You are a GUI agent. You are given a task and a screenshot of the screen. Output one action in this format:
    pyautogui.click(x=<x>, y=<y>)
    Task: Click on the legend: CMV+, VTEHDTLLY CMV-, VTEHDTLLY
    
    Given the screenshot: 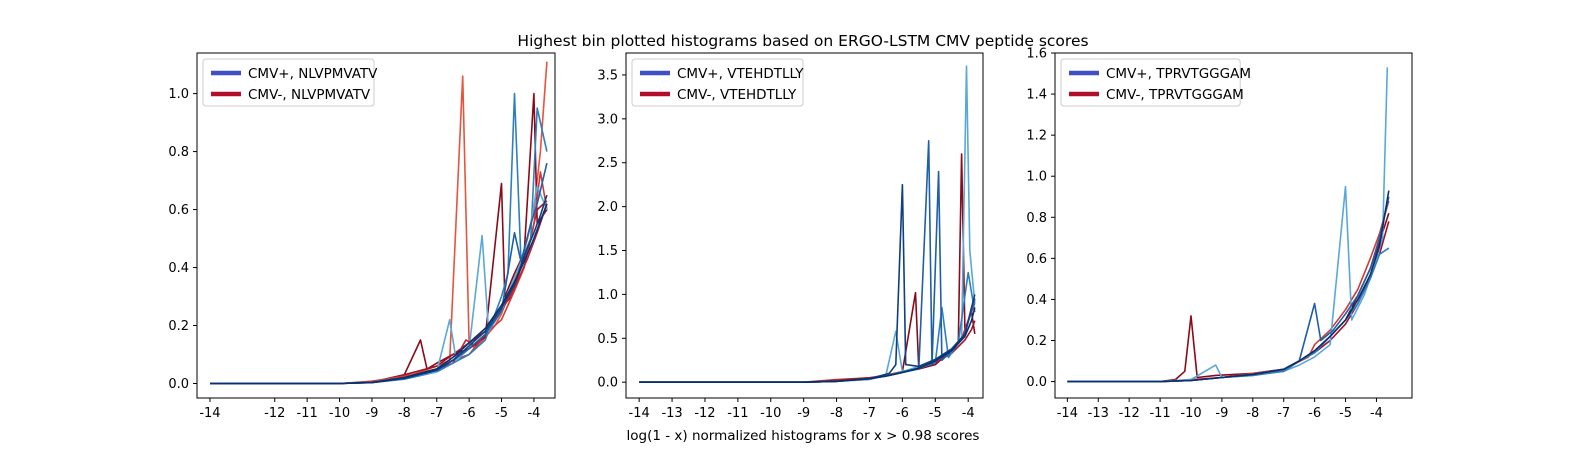 What is the action you would take?
    pyautogui.click(x=717, y=82)
    